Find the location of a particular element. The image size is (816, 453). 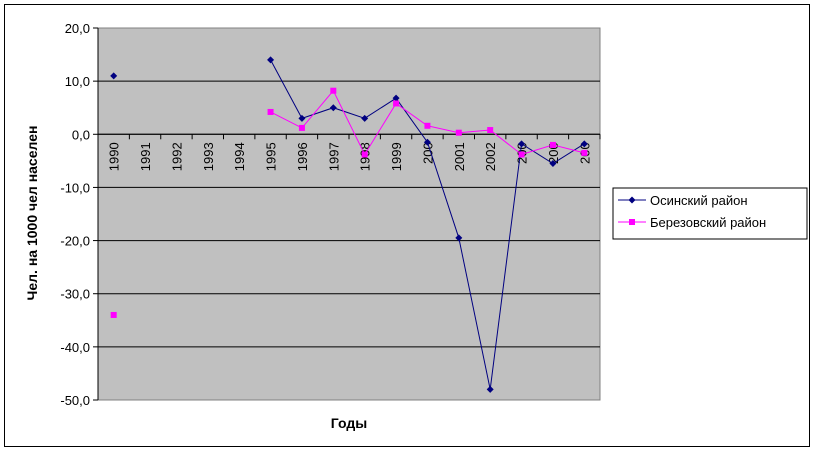

legend-box is located at coordinates (710, 213).